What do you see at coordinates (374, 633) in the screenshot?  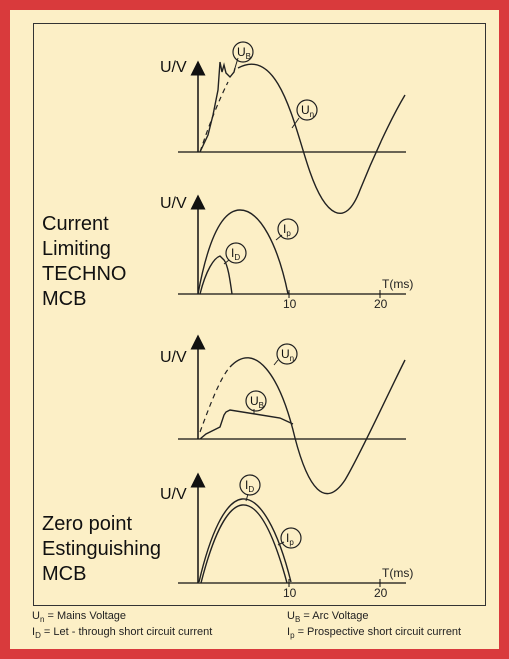 I see `legend-ip: Ip = Prospective short circuit current` at bounding box center [374, 633].